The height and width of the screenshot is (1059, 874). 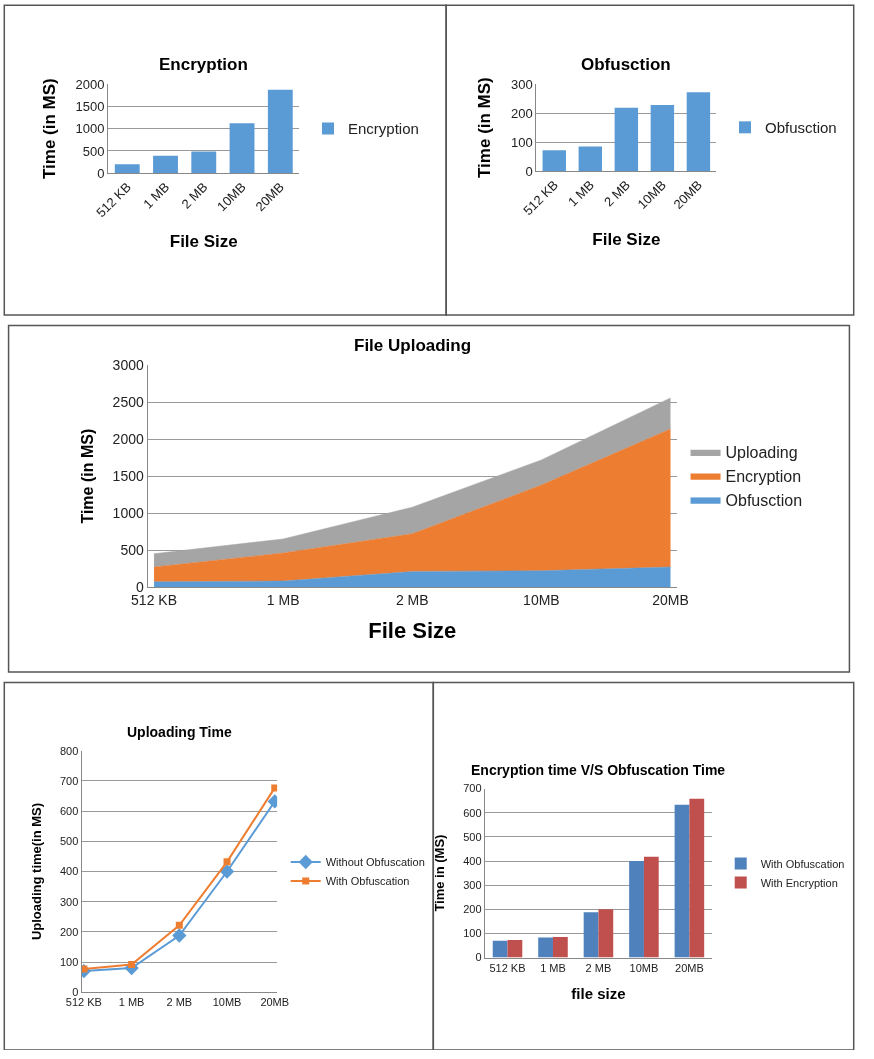 What do you see at coordinates (440, 873) in the screenshot?
I see `y-axis-title: Time in (MS)` at bounding box center [440, 873].